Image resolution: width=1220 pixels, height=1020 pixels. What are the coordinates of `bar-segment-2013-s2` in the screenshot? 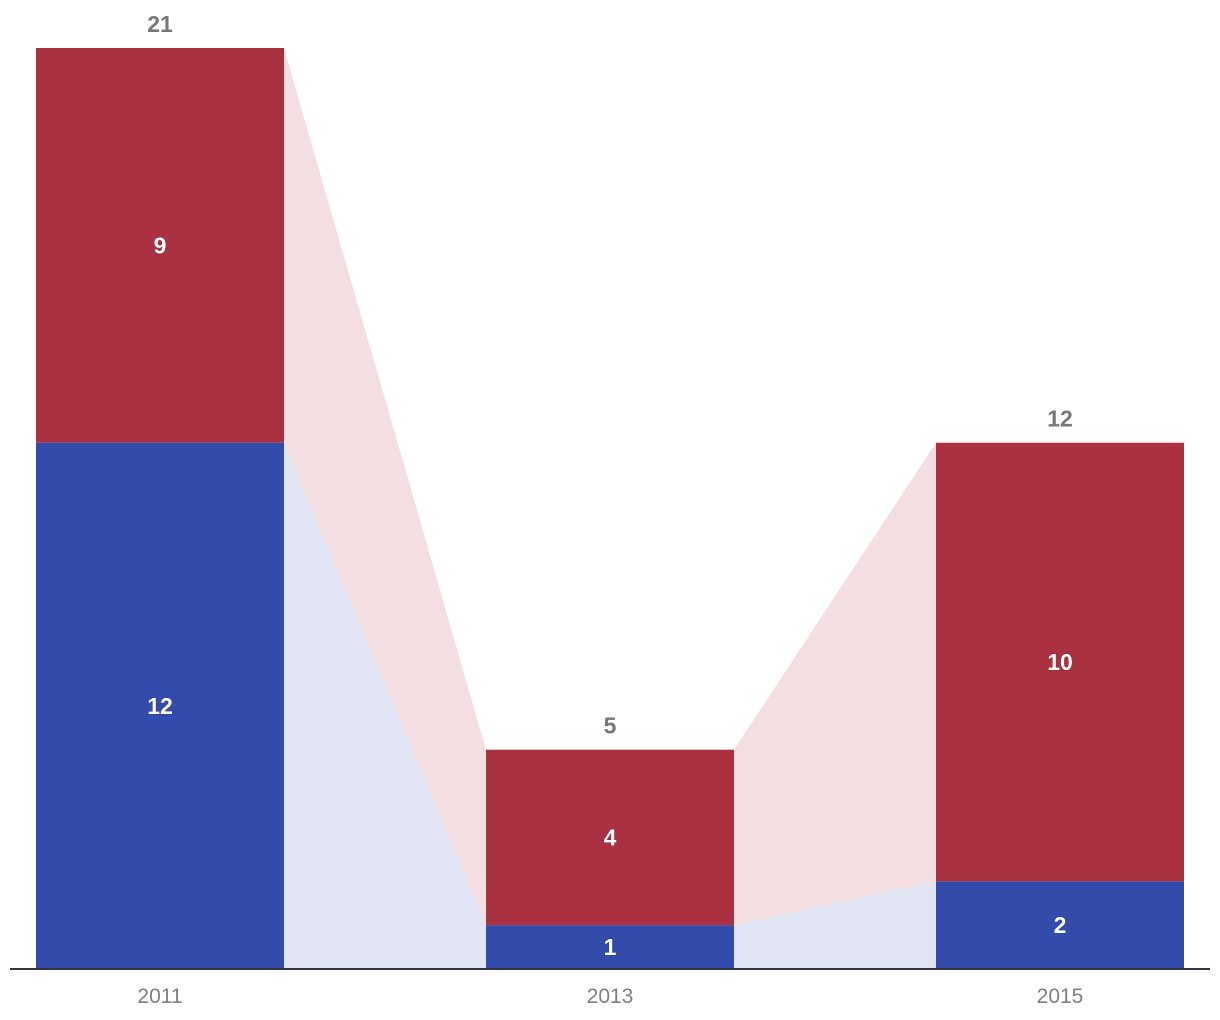 It's located at (610, 837).